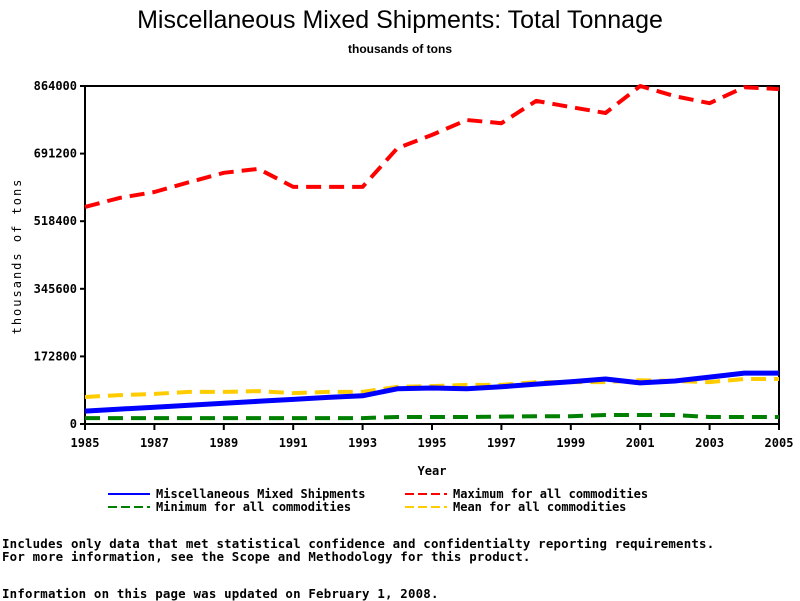 This screenshot has height=601, width=800. Describe the element at coordinates (154, 443) in the screenshot. I see `x-tick-label: 1987` at that location.